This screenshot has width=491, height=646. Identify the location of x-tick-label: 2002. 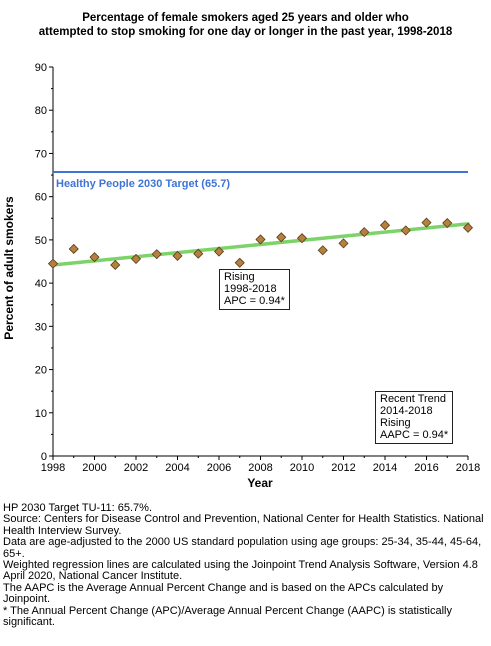
(136, 468).